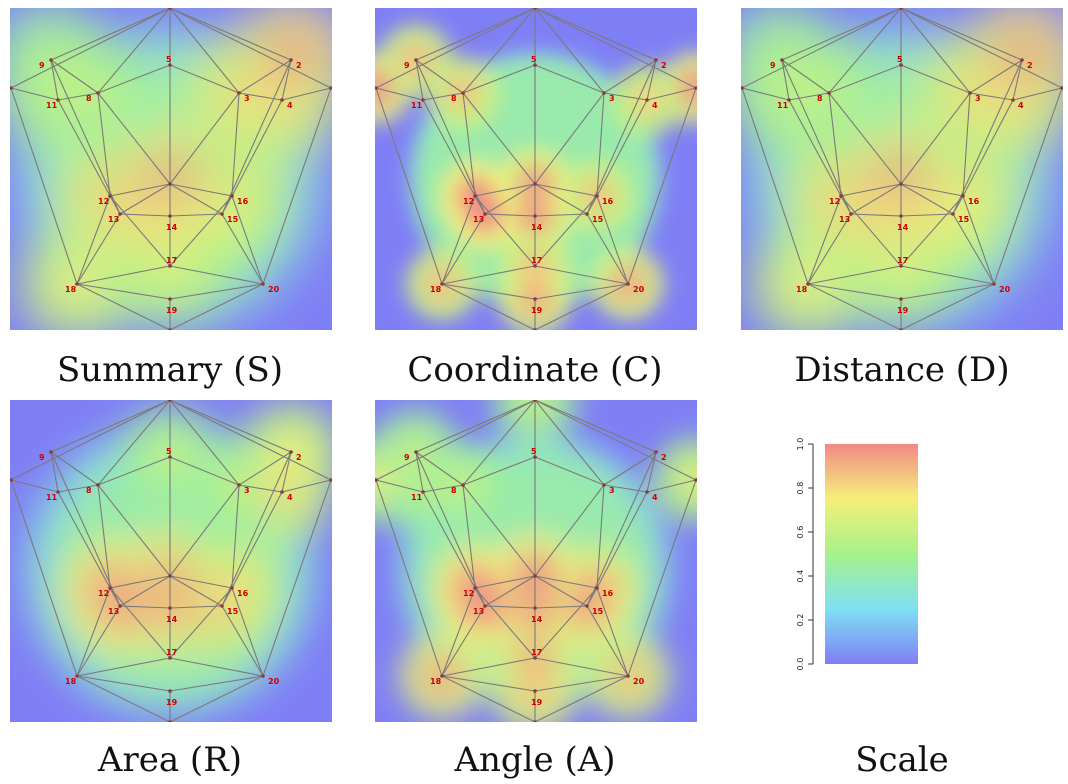 Image resolution: width=1068 pixels, height=784 pixels. I want to click on color-scale: 0.0 0.2 0.4 0.6 0.8 1.0, so click(865, 555).